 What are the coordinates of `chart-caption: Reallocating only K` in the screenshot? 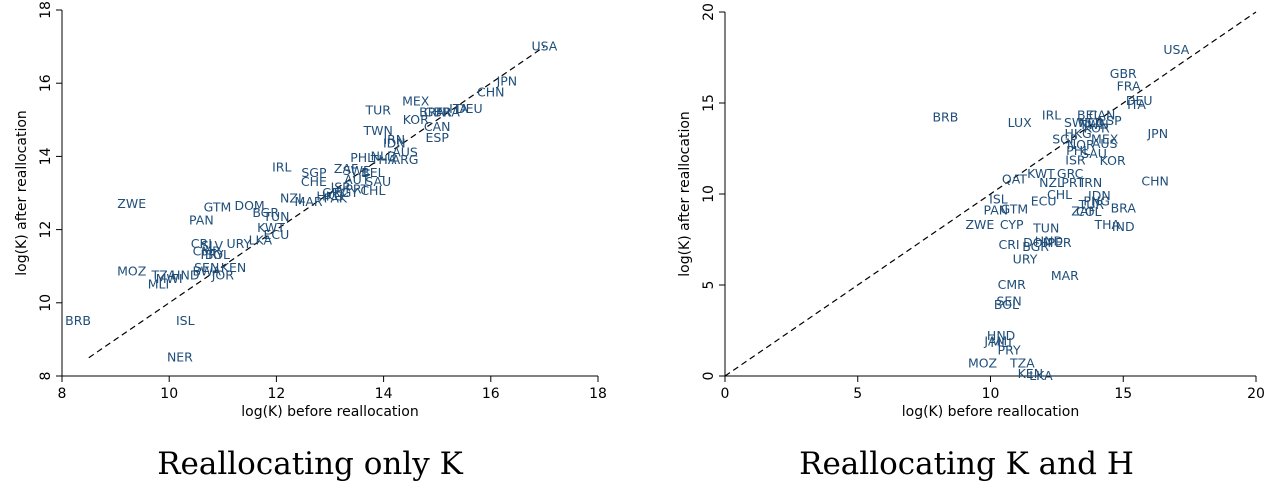 It's located at (310, 464).